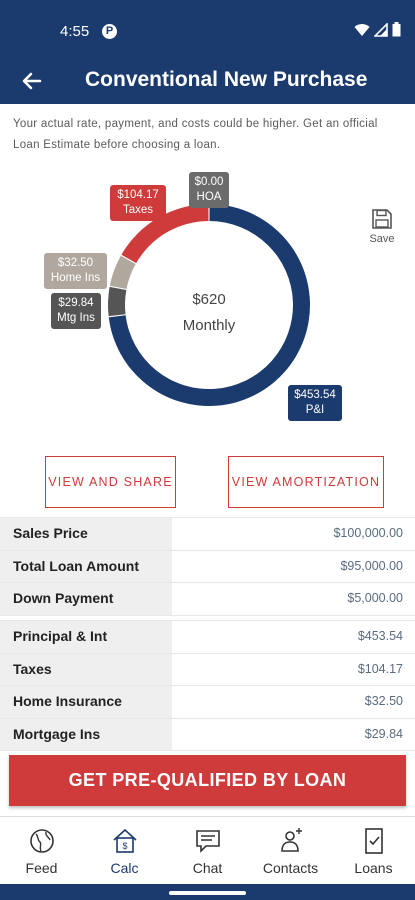  I want to click on row-label: Principal & Int, so click(86, 637).